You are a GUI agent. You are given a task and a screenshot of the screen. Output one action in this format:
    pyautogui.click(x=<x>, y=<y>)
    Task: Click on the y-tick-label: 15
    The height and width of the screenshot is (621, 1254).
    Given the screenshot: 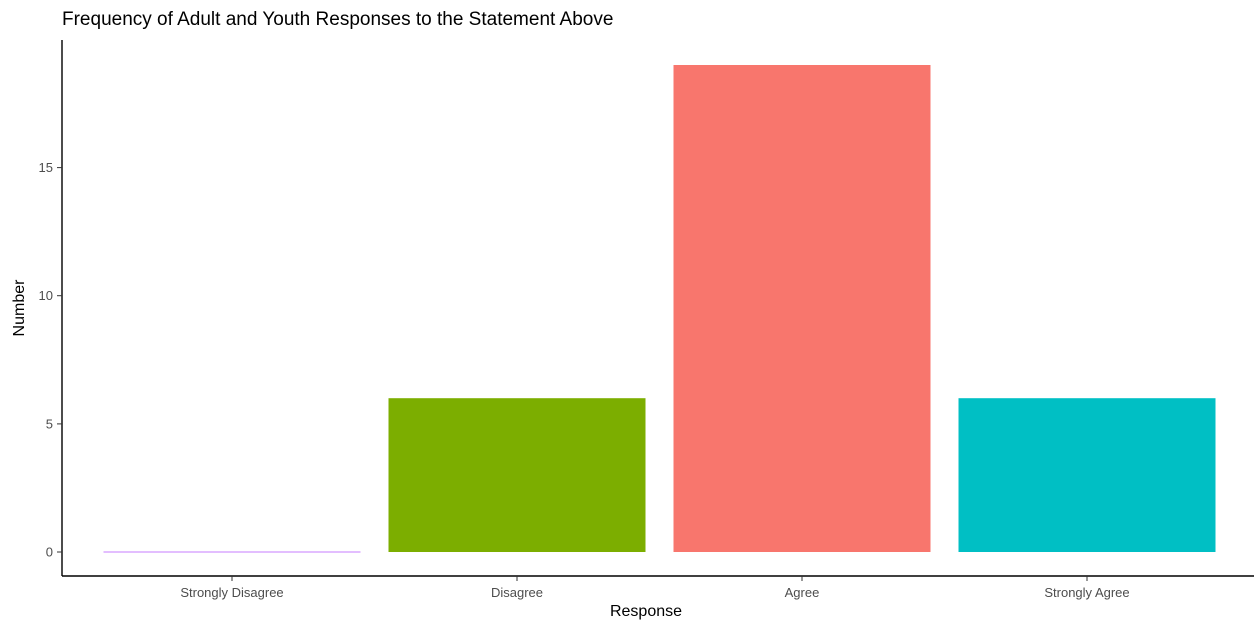 What is the action you would take?
    pyautogui.click(x=46, y=167)
    